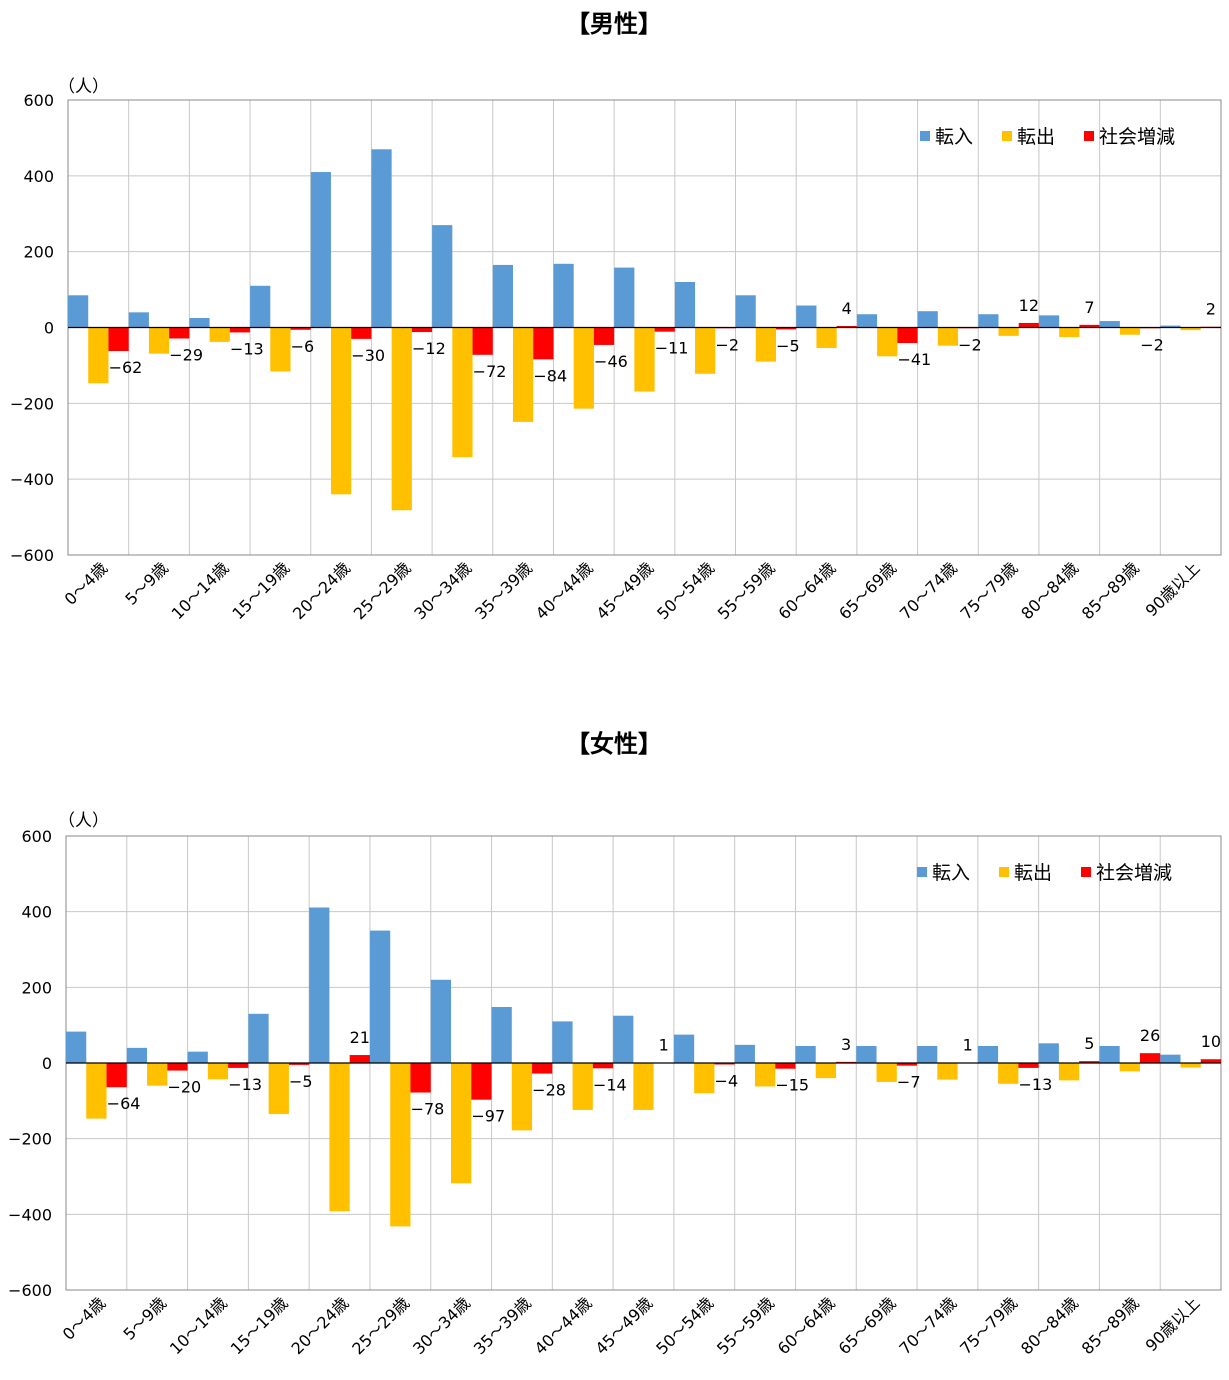 The width and height of the screenshot is (1229, 1380). Describe the element at coordinates (564, 590) in the screenshot. I see `male-x-tick-label: 40～44歳` at that location.